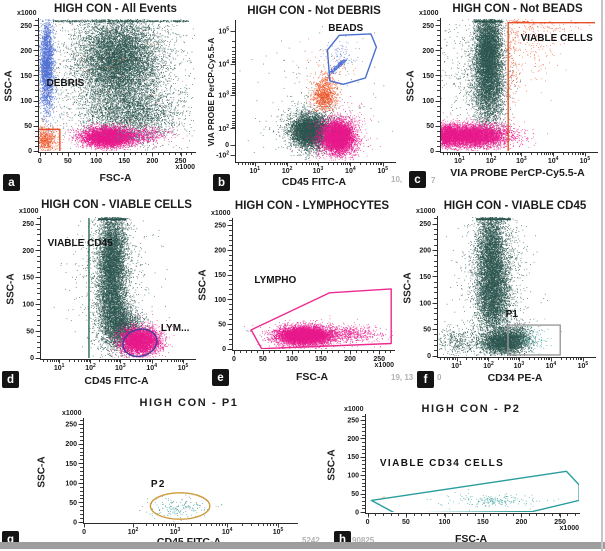 The image size is (605, 551). Describe the element at coordinates (515, 378) in the screenshot. I see `panel-f-xlabel: CD34 PE-A` at that location.